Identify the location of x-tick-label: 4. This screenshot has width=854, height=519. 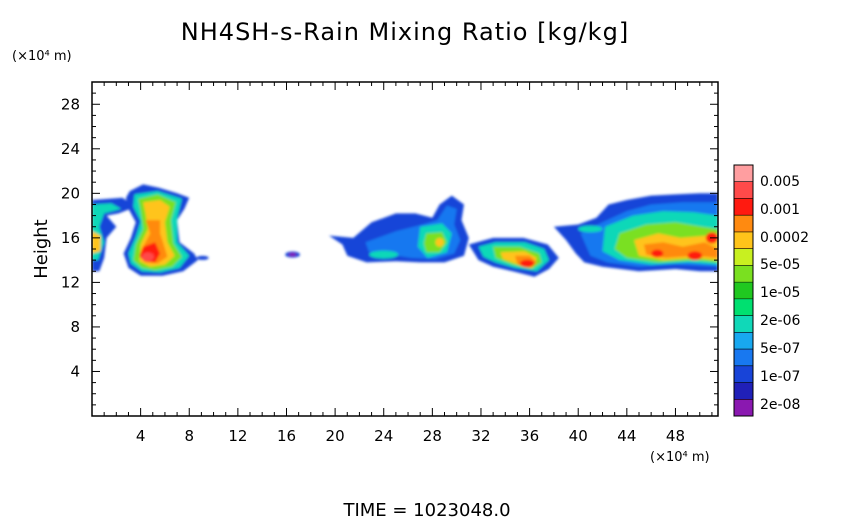
(141, 436).